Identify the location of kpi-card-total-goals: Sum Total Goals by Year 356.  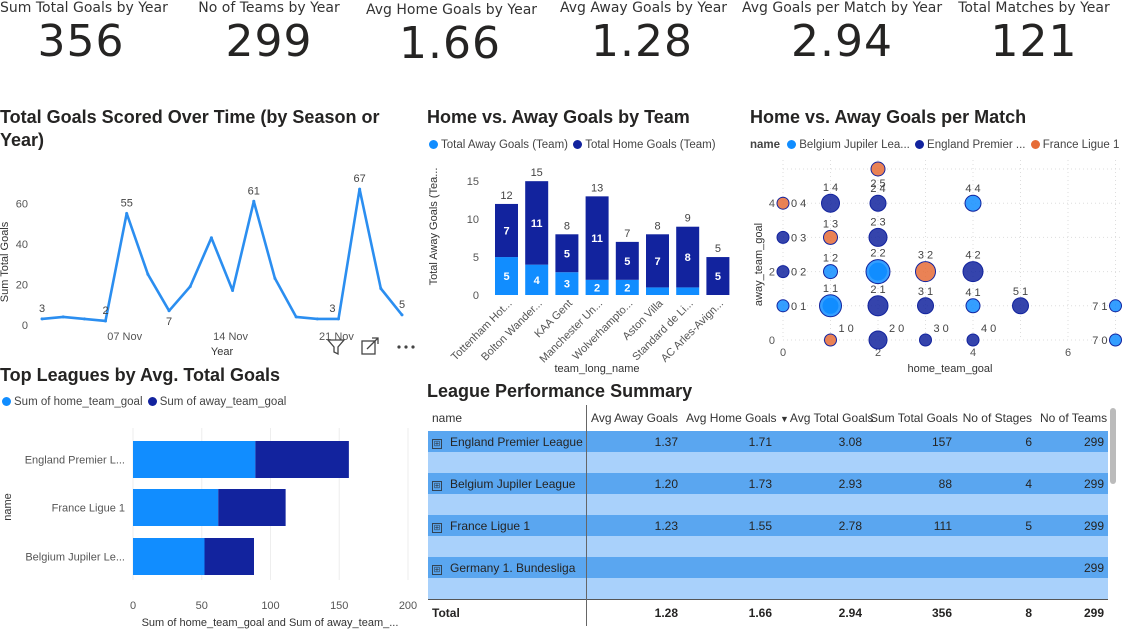
(84, 34).